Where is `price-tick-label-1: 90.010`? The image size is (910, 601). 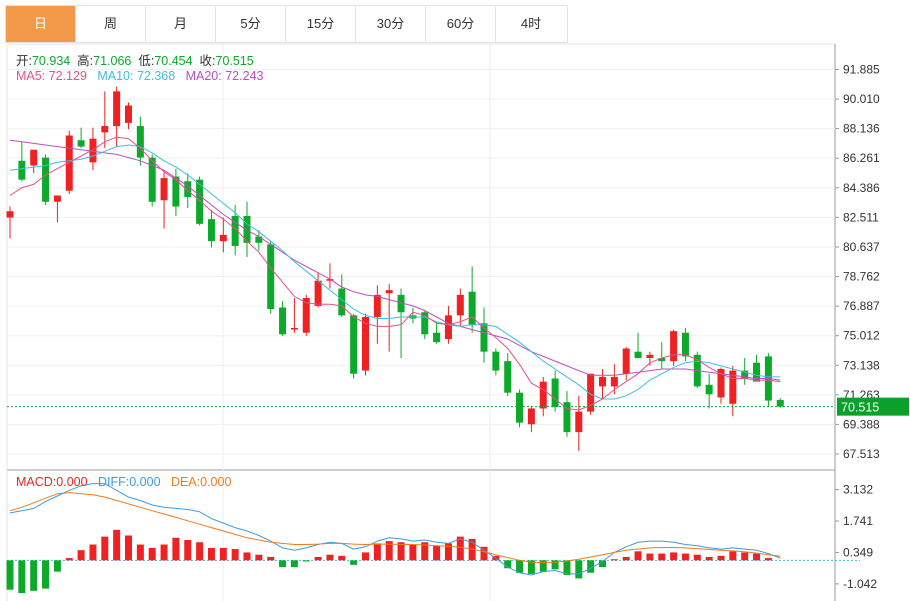 price-tick-label-1: 90.010 is located at coordinates (861, 99).